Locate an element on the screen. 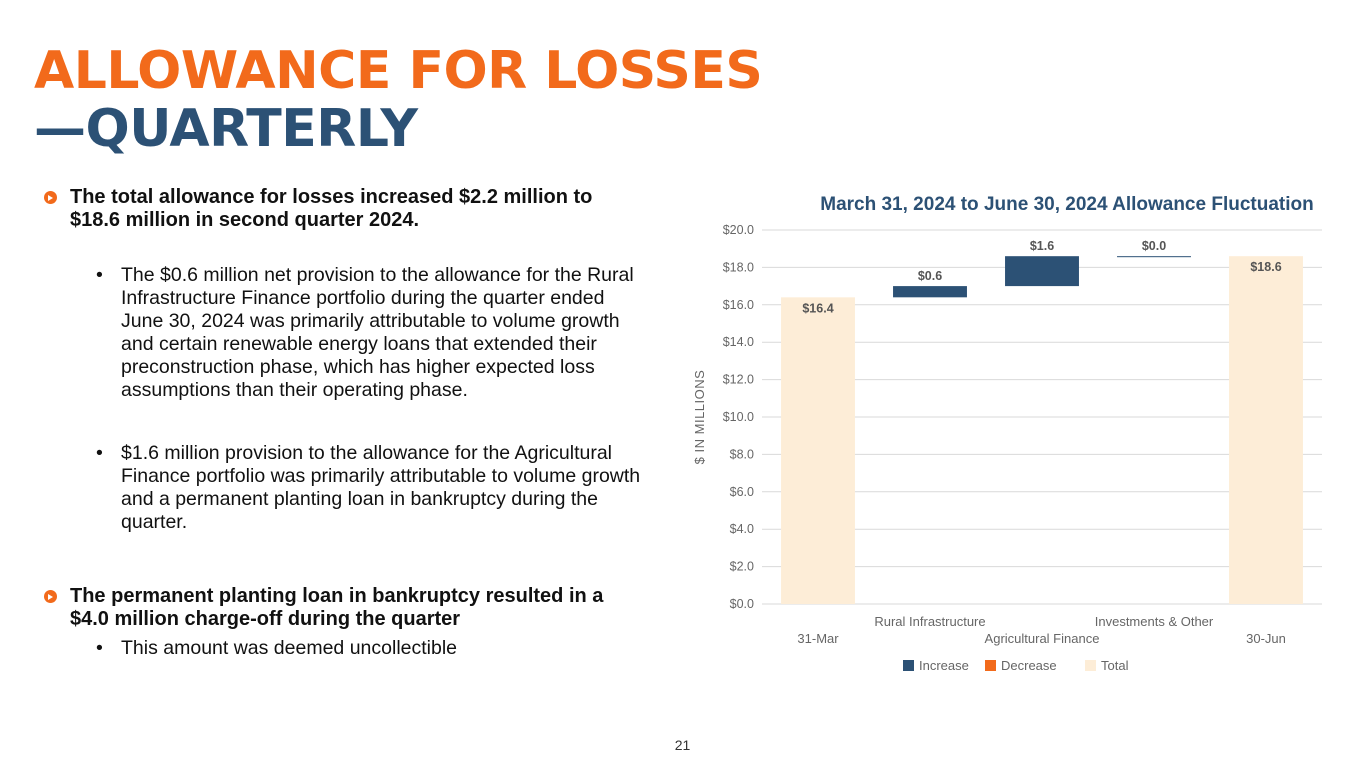 The width and height of the screenshot is (1365, 768). x-category-label: Rural Infrastructure is located at coordinates (929, 621).